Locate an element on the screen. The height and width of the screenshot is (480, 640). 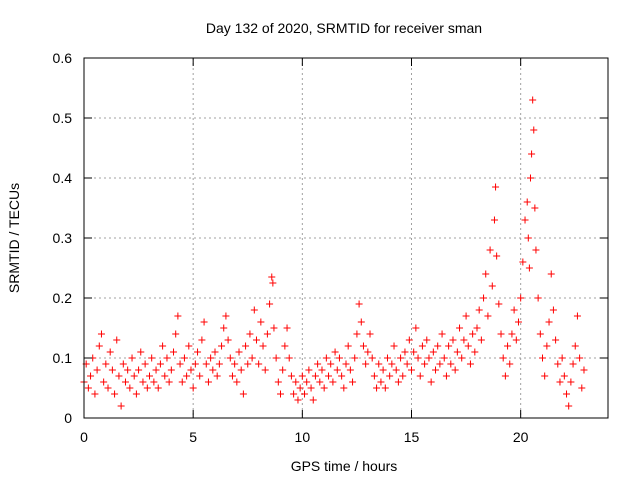
x-axis-label: GPS time / hours is located at coordinates (344, 466).